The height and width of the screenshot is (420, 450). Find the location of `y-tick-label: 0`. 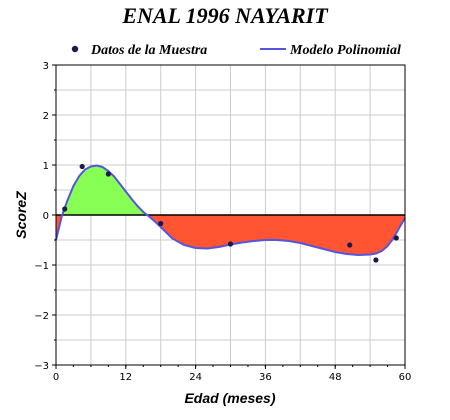

y-tick-label: 0 is located at coordinates (46, 216).